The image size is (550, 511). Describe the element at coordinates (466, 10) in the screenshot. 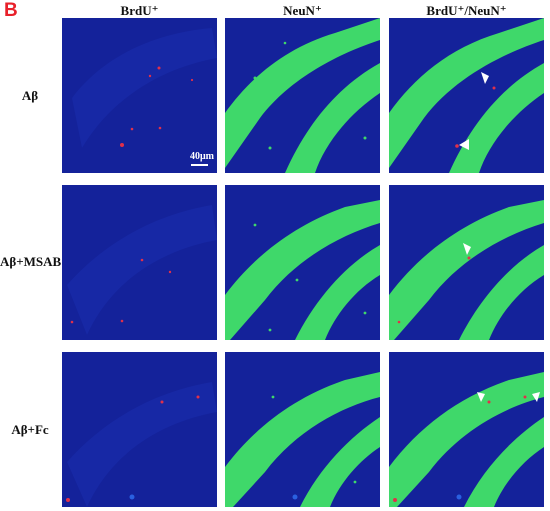

I see `column-header-merge: BrdU⁺/NeuN⁺` at that location.